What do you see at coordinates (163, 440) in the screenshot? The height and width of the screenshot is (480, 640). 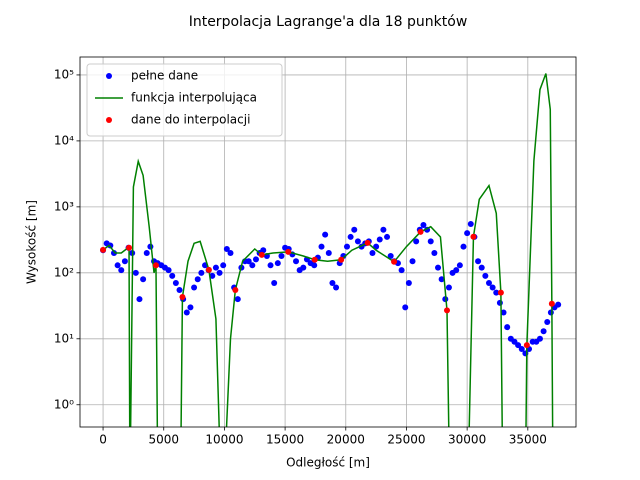 I see `x-tick-label: 5000` at bounding box center [163, 440].